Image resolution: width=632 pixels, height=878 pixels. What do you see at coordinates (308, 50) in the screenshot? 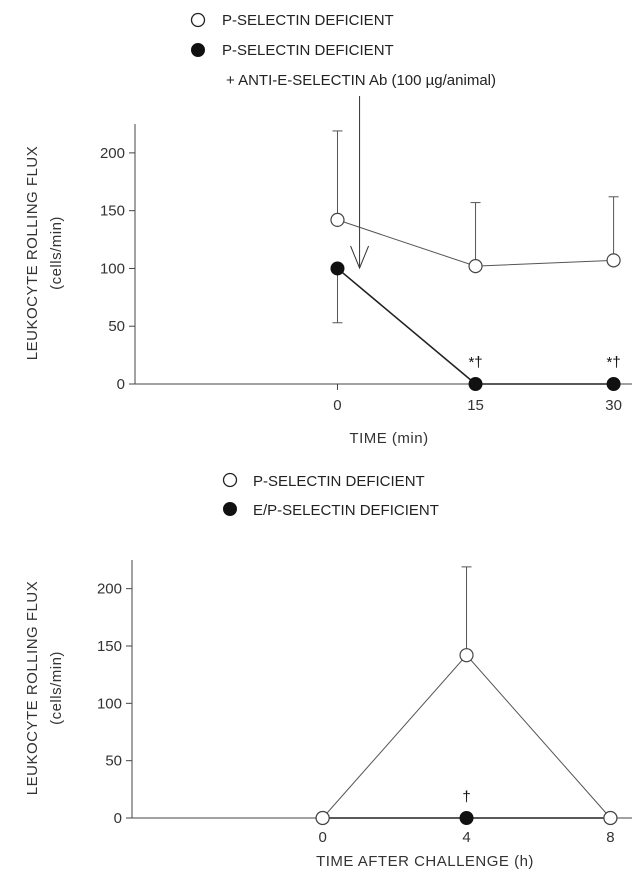
I see `legend-label-2: P-SELECTIN DEFICIENT` at bounding box center [308, 50].